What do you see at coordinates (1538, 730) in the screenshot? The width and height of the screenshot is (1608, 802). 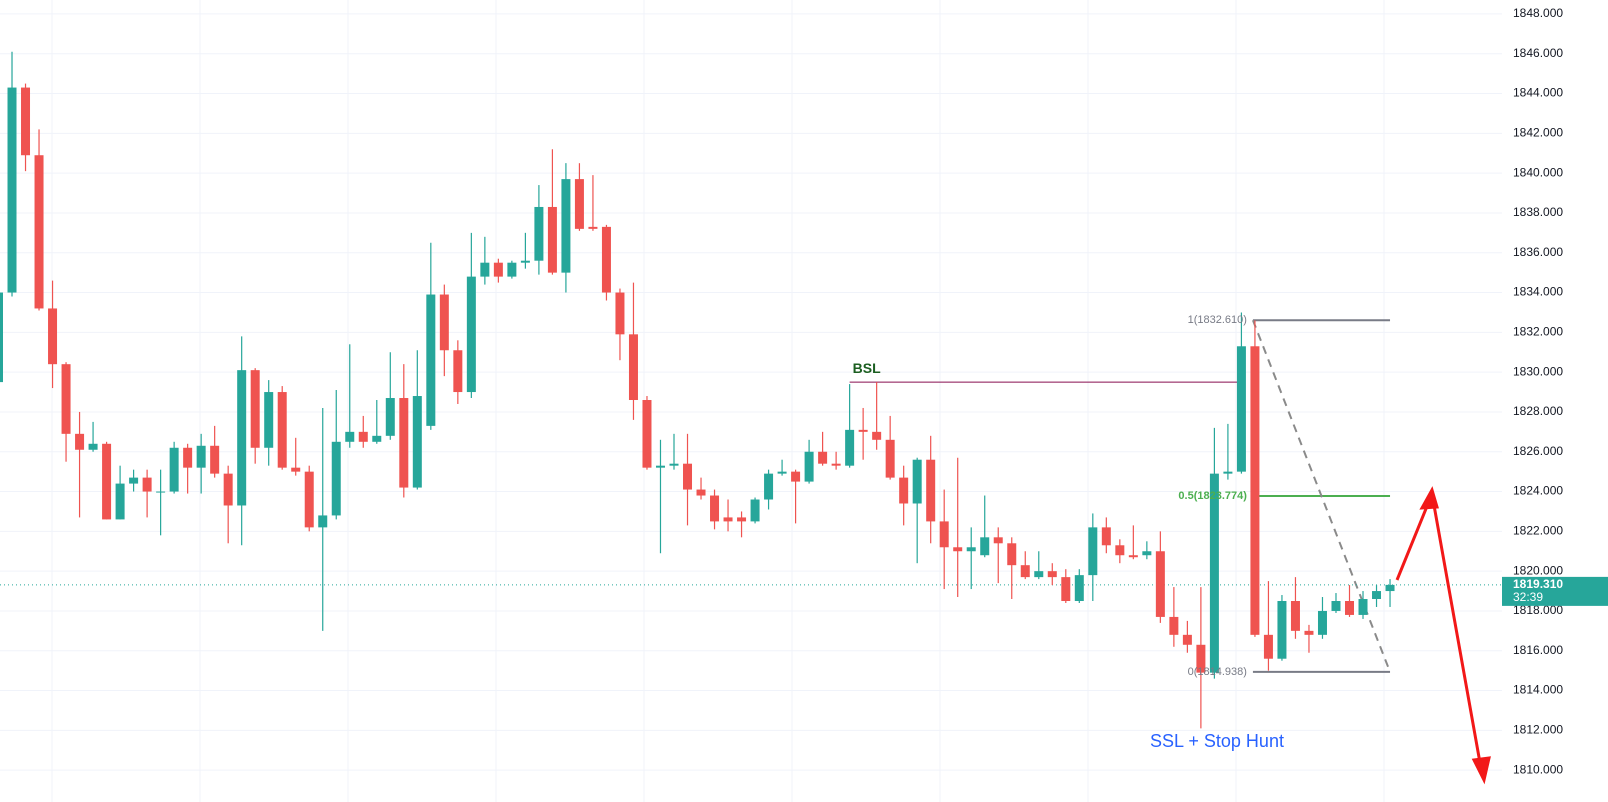 I see `y-tick-label: 1812.000` at bounding box center [1538, 730].